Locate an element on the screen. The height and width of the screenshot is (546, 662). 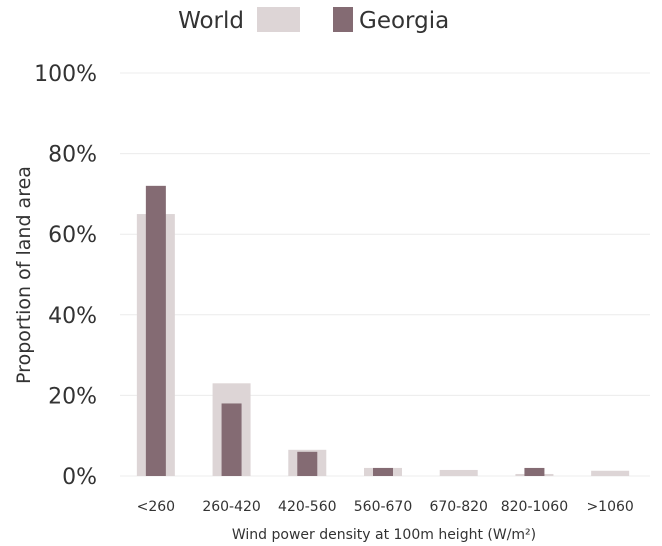
y-tick-label: 0% is located at coordinates (79, 477).